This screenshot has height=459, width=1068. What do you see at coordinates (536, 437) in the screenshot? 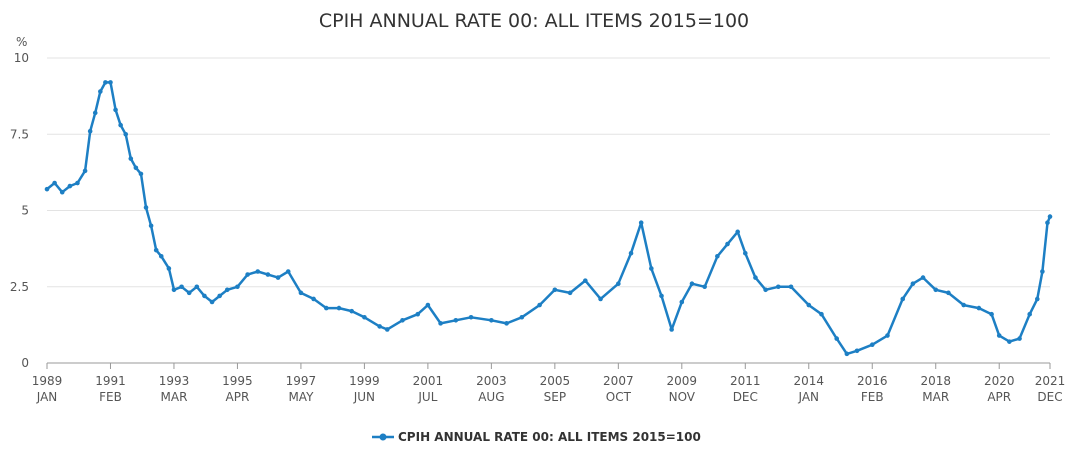
I see `legend: CPIH ANNUAL RATE 00: ALL ITEMS 2015=100` at bounding box center [536, 437].